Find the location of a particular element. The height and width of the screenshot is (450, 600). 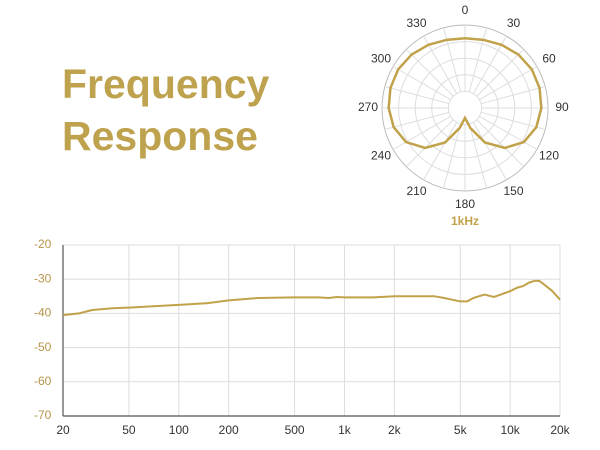

angle-label: 60 is located at coordinates (549, 59).